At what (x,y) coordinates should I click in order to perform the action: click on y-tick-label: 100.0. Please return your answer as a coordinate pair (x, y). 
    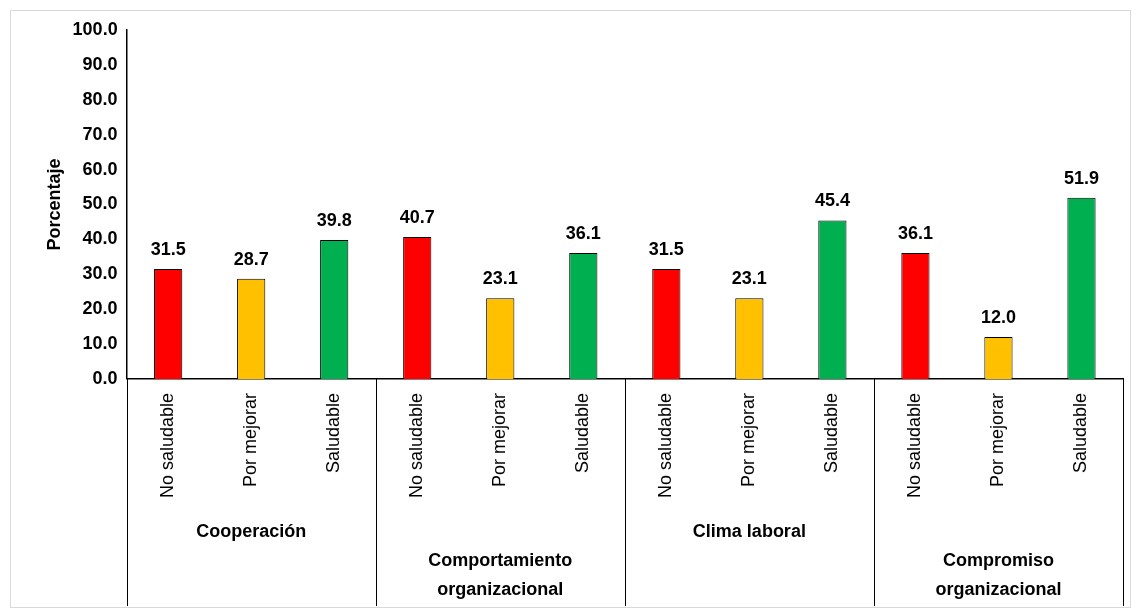
    Looking at the image, I should click on (95, 28).